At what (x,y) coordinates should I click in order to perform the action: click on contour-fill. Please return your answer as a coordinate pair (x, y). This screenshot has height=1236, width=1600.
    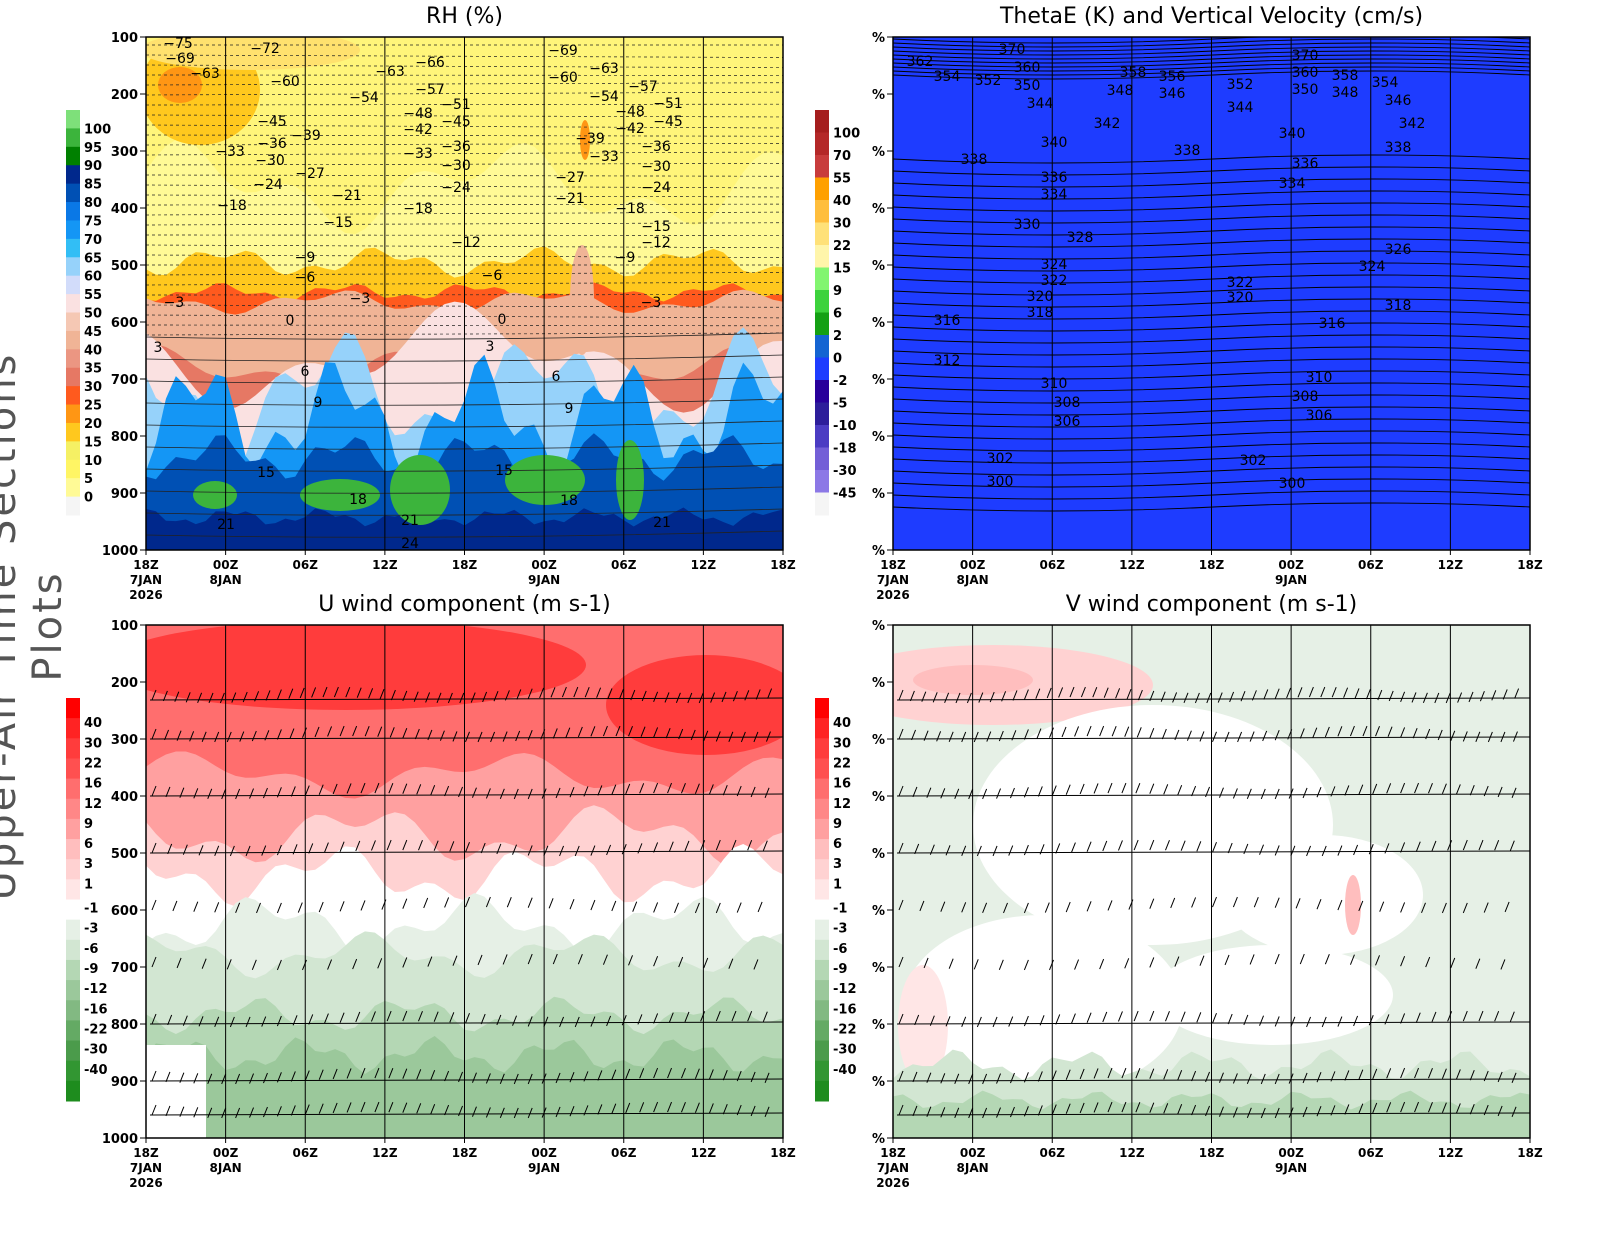
    Looking at the image, I should click on (420, 490).